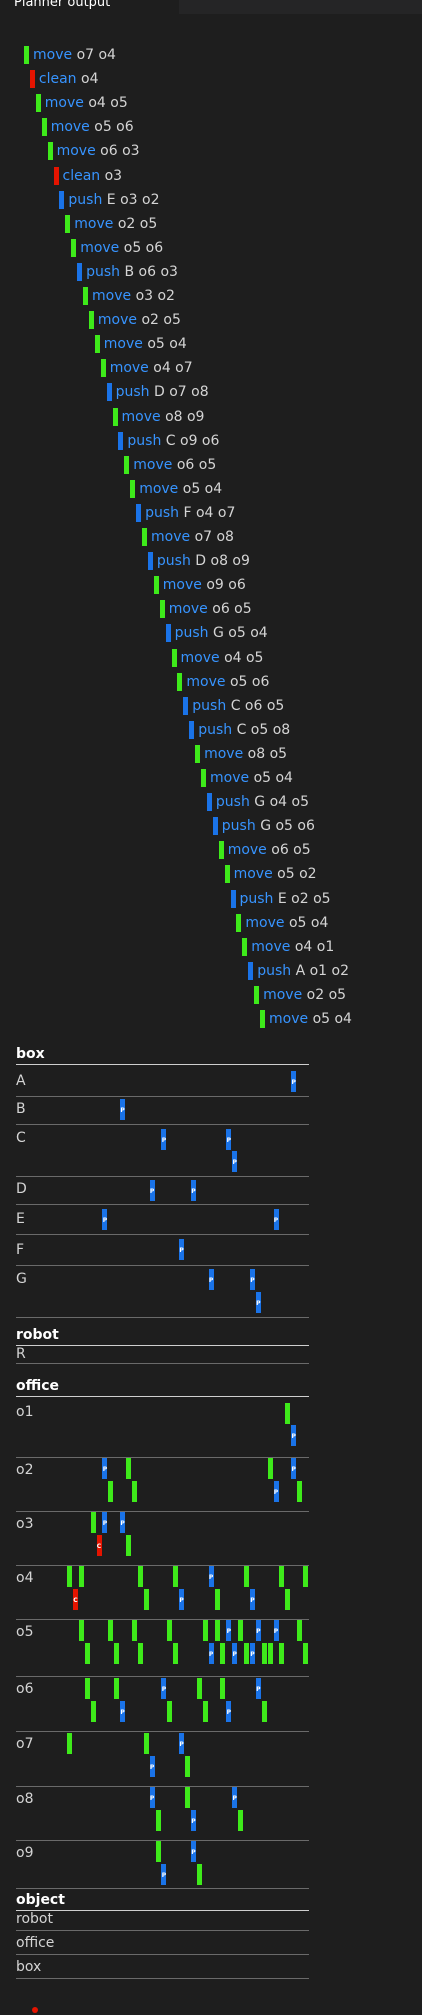  Describe the element at coordinates (282, 922) in the screenshot. I see `plan-step-37: move o5 o4` at that location.